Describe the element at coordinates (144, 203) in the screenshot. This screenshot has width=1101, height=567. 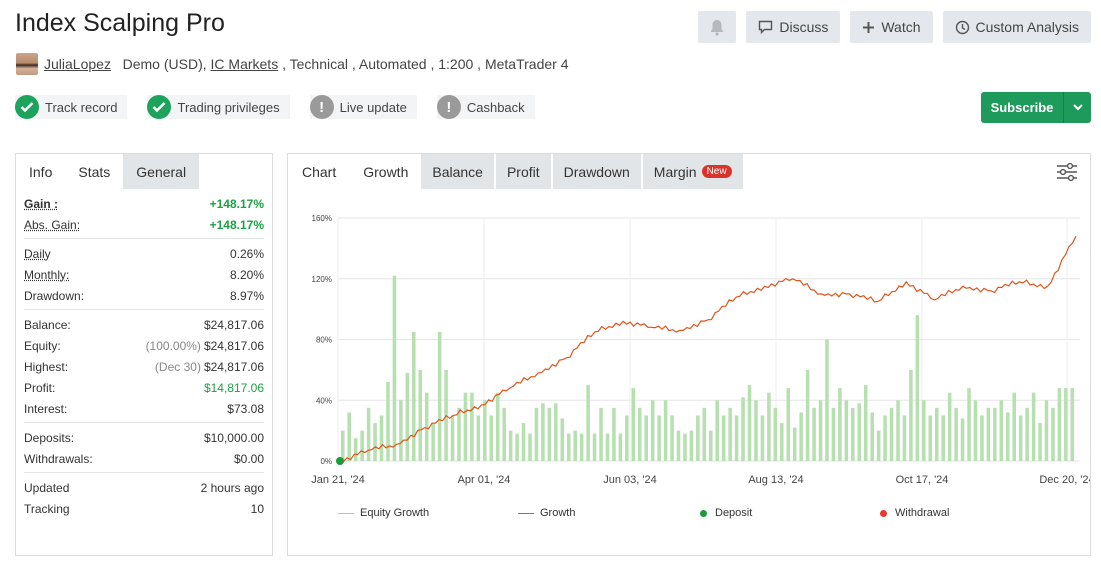
I see `stat-row-gain: Gain : +148.17%` at that location.